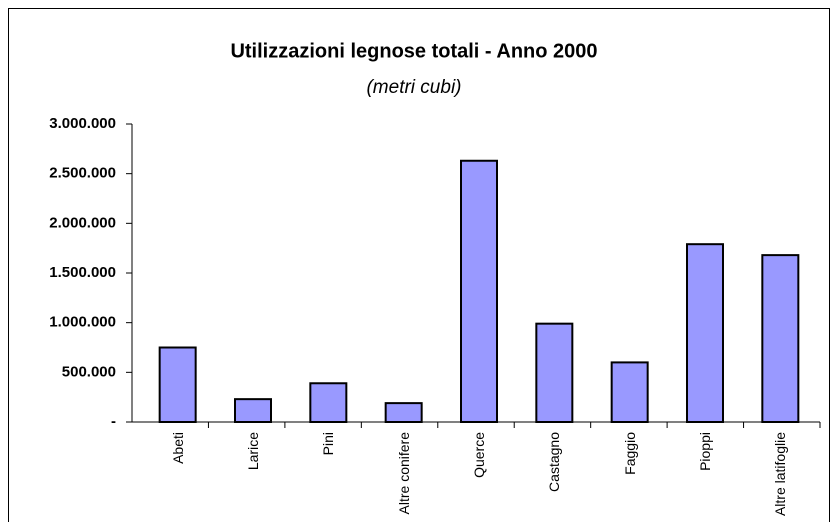  What do you see at coordinates (82, 322) in the screenshot?
I see `y-tick-label: 1.000.000` at bounding box center [82, 322].